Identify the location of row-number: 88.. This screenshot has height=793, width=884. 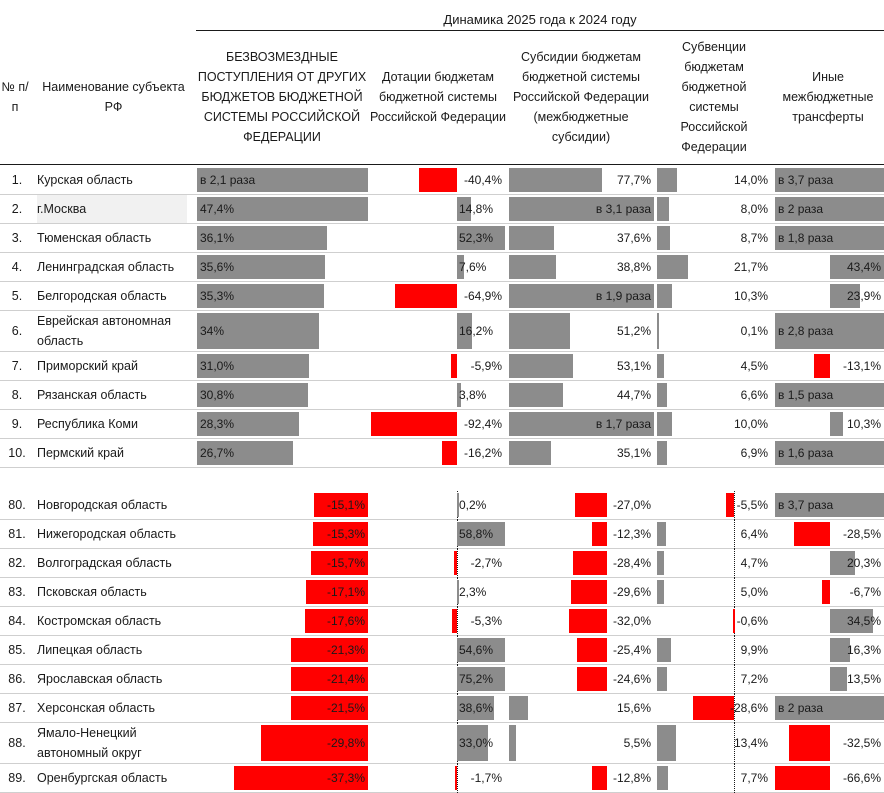
(17, 742).